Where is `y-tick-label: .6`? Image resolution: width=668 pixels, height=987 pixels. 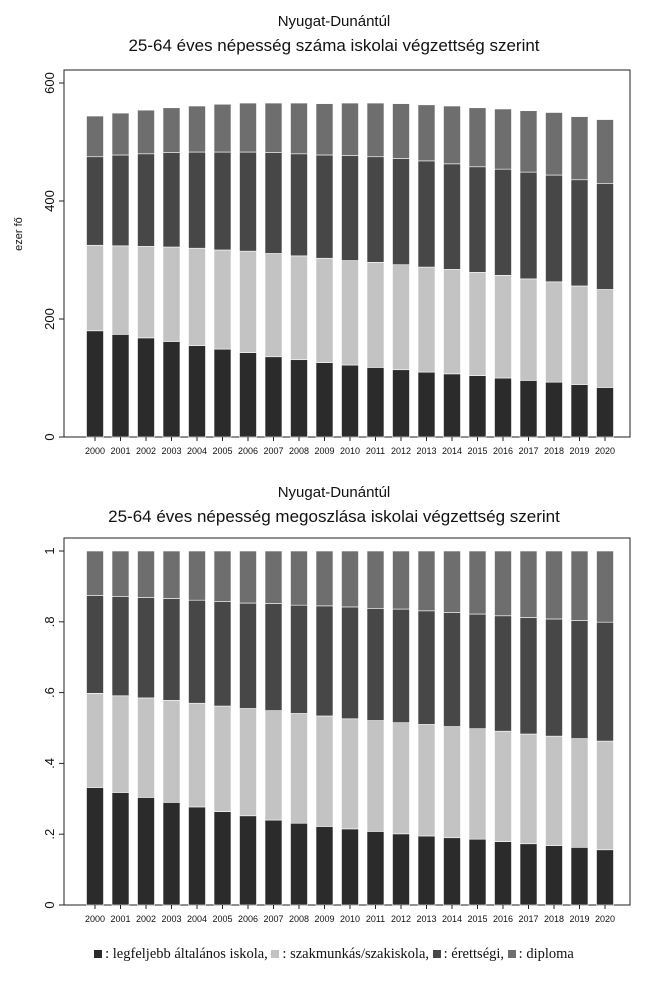 y-tick-label: .6 is located at coordinates (49, 692).